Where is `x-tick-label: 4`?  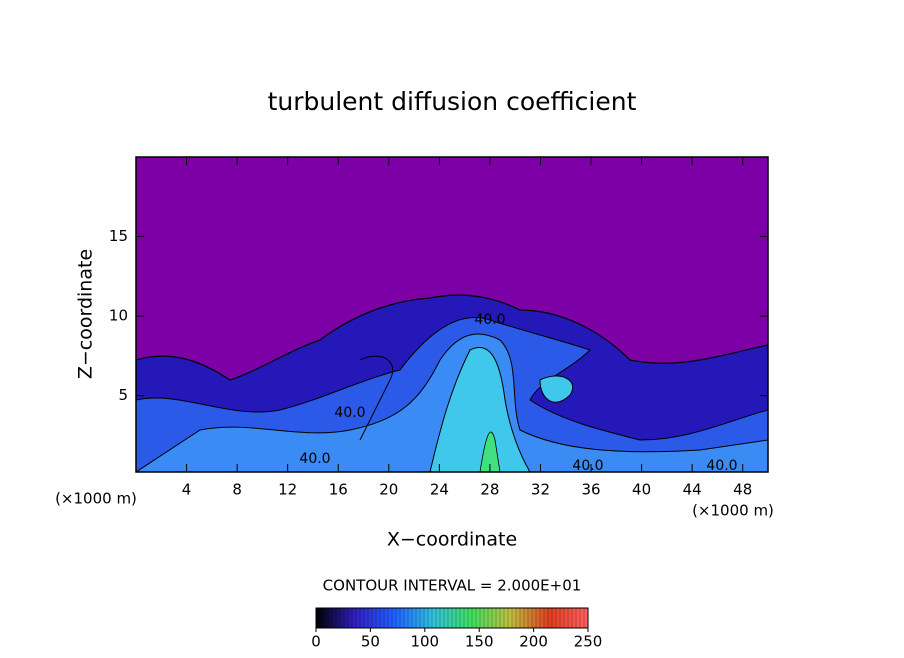
x-tick-label: 4 is located at coordinates (187, 490).